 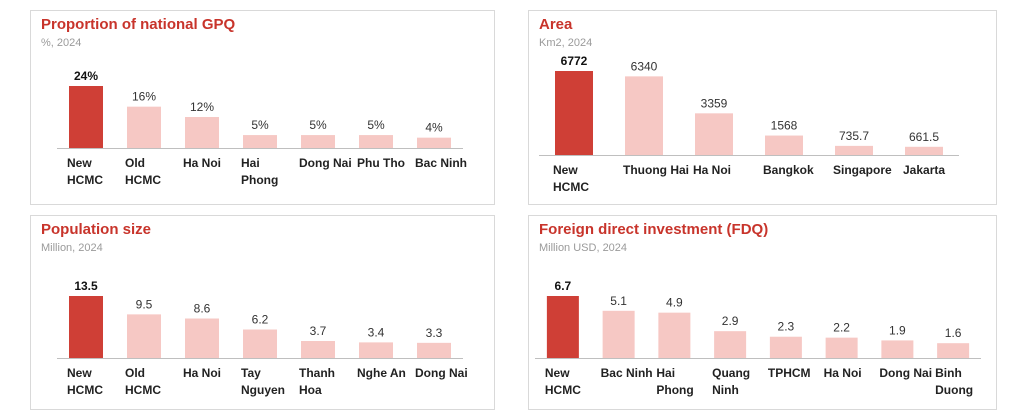 What do you see at coordinates (953, 333) in the screenshot?
I see `data-label: 1.6` at bounding box center [953, 333].